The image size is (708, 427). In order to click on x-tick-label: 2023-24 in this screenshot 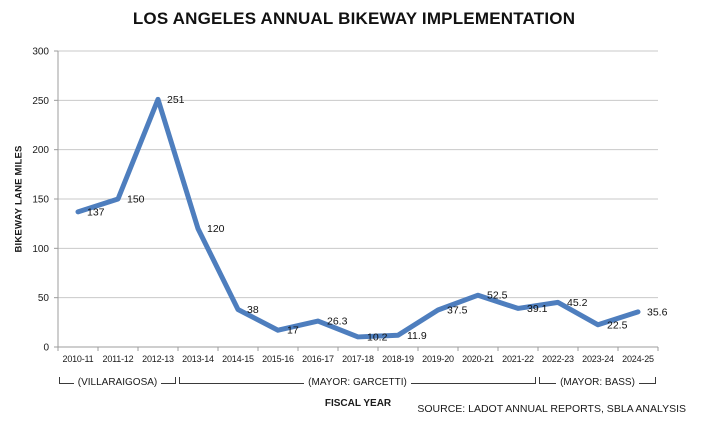, I will do `click(598, 359)`.